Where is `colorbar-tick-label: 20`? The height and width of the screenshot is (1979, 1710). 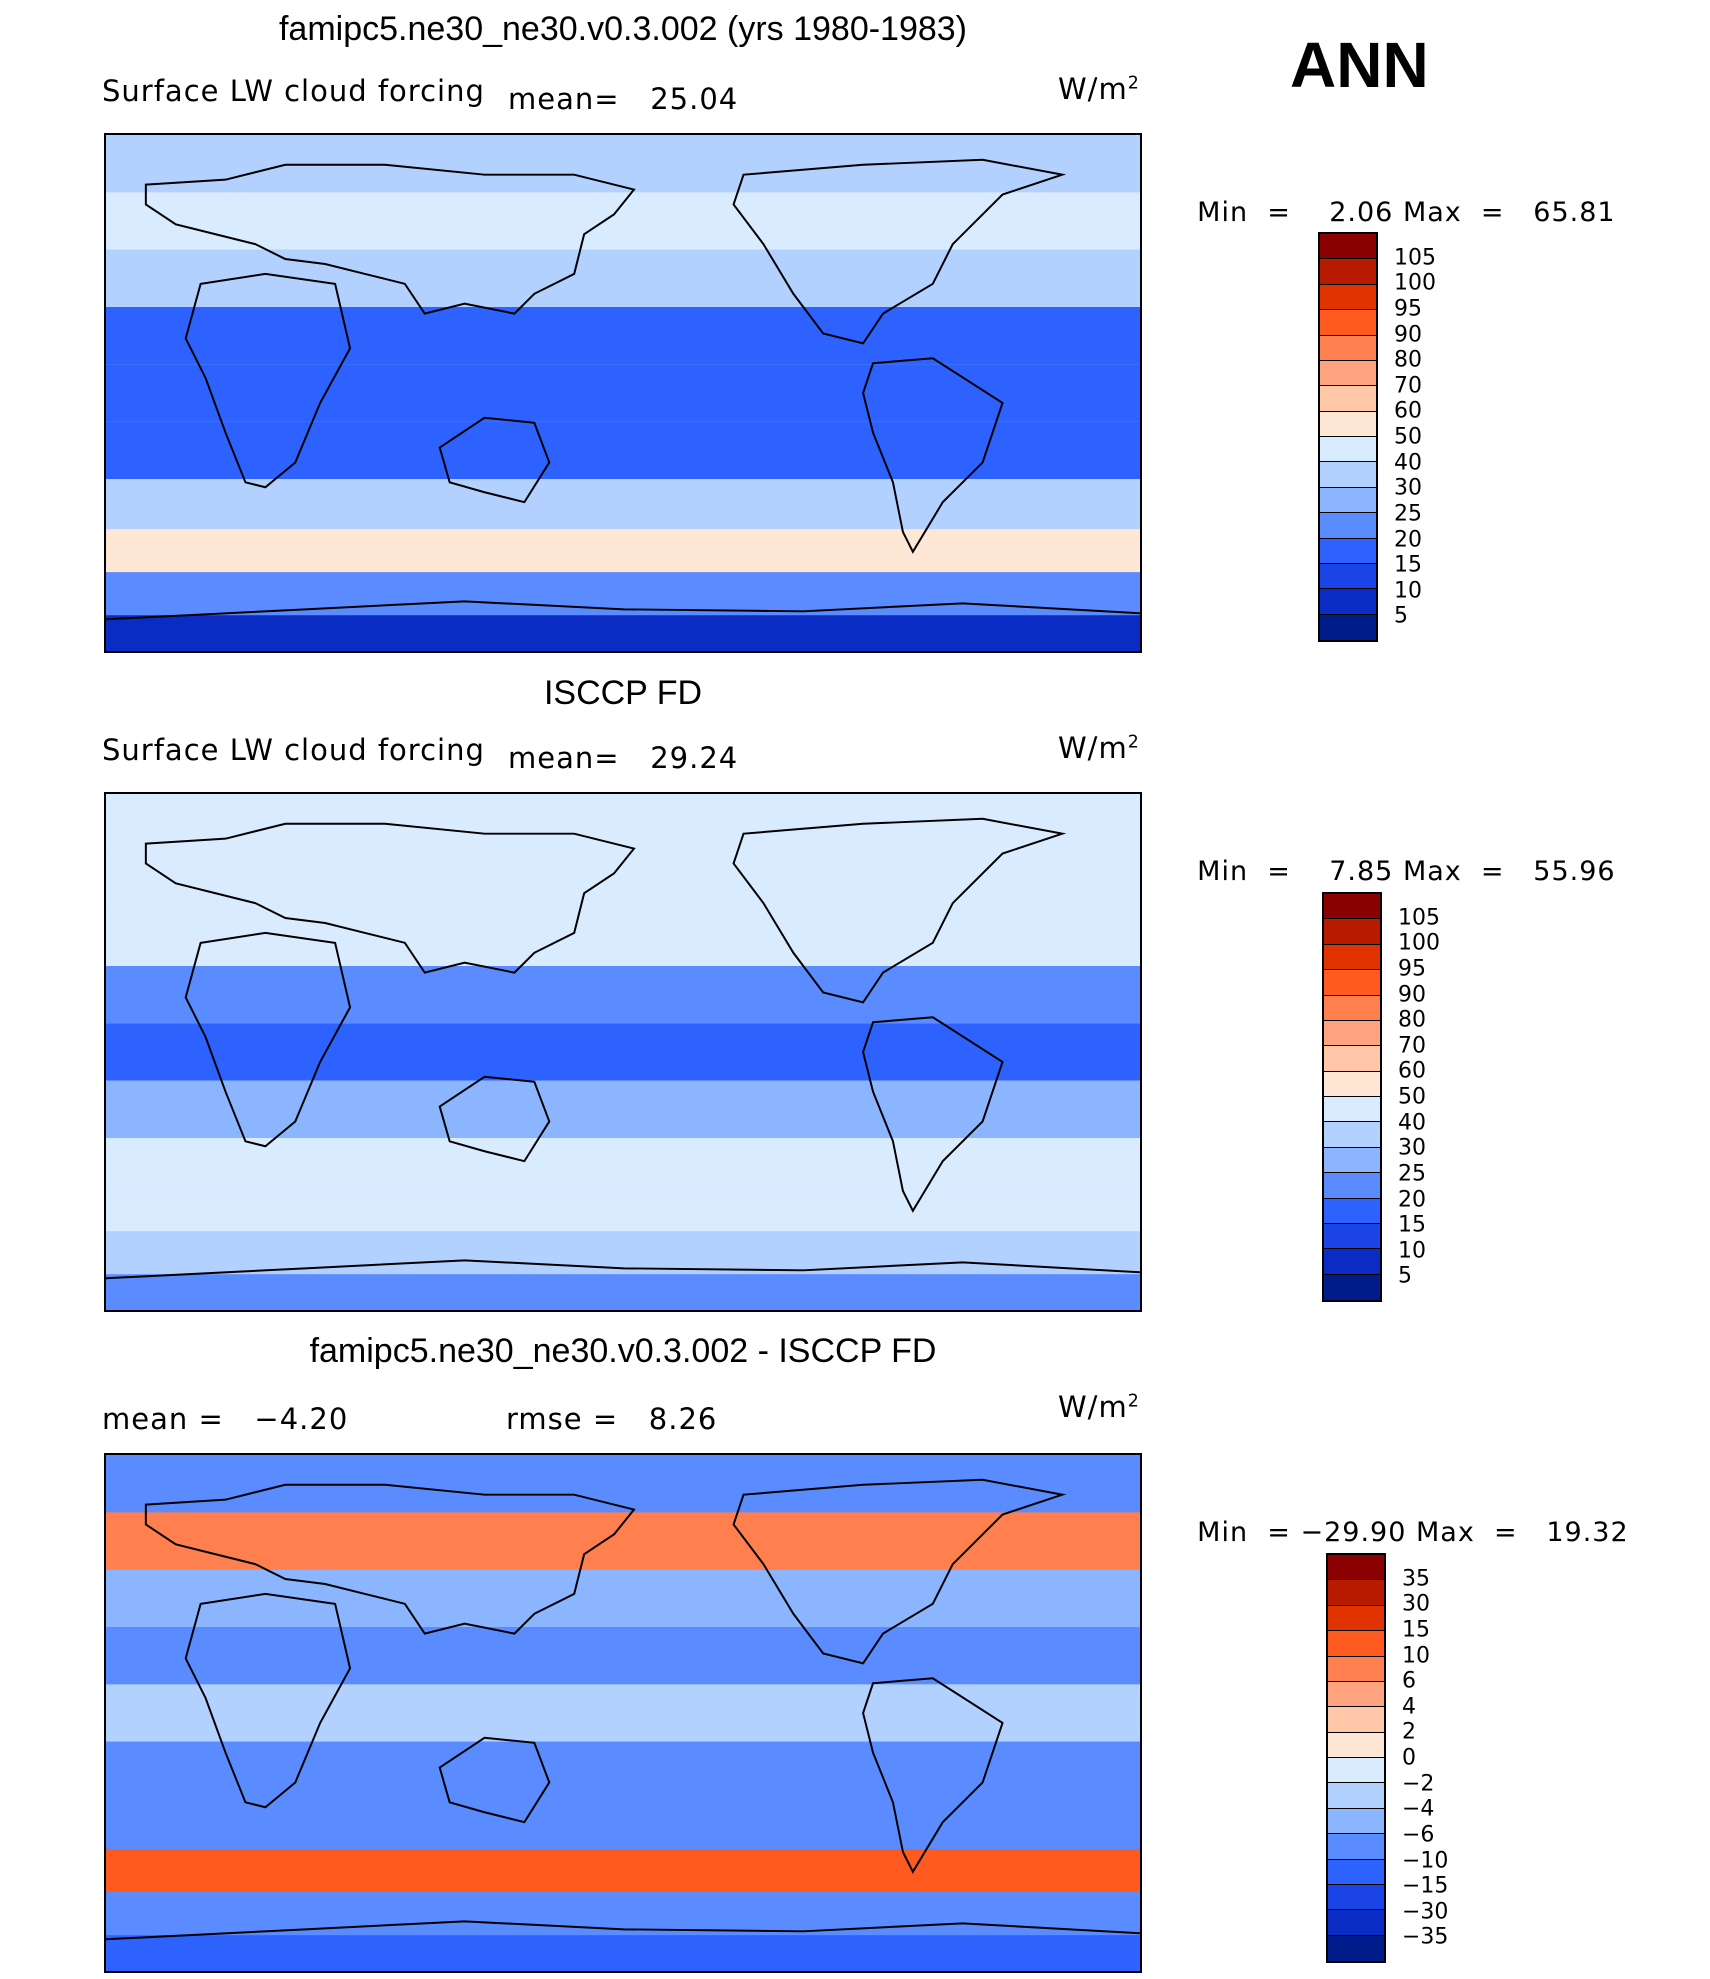 colorbar-tick-label: 20 is located at coordinates (1408, 539).